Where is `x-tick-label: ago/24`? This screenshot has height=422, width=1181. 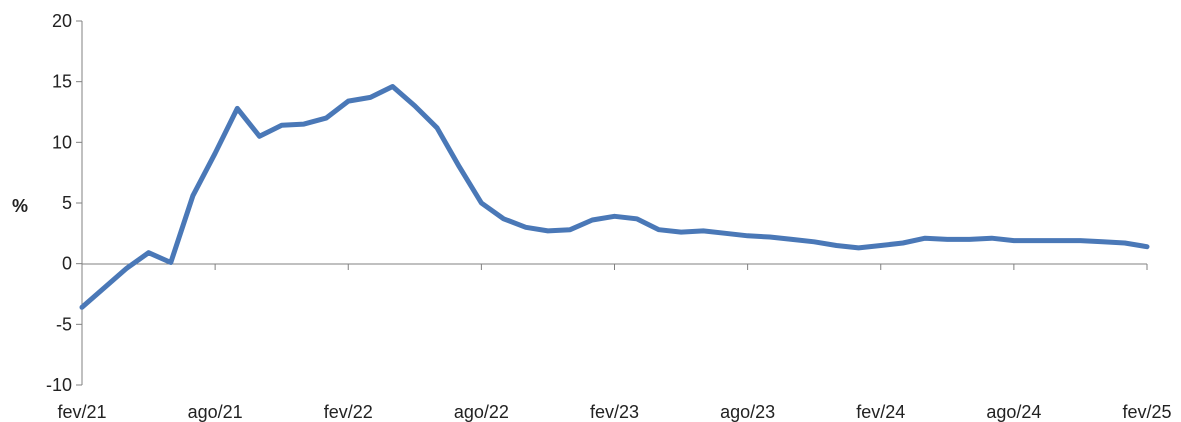 x-tick-label: ago/24 is located at coordinates (1013, 412).